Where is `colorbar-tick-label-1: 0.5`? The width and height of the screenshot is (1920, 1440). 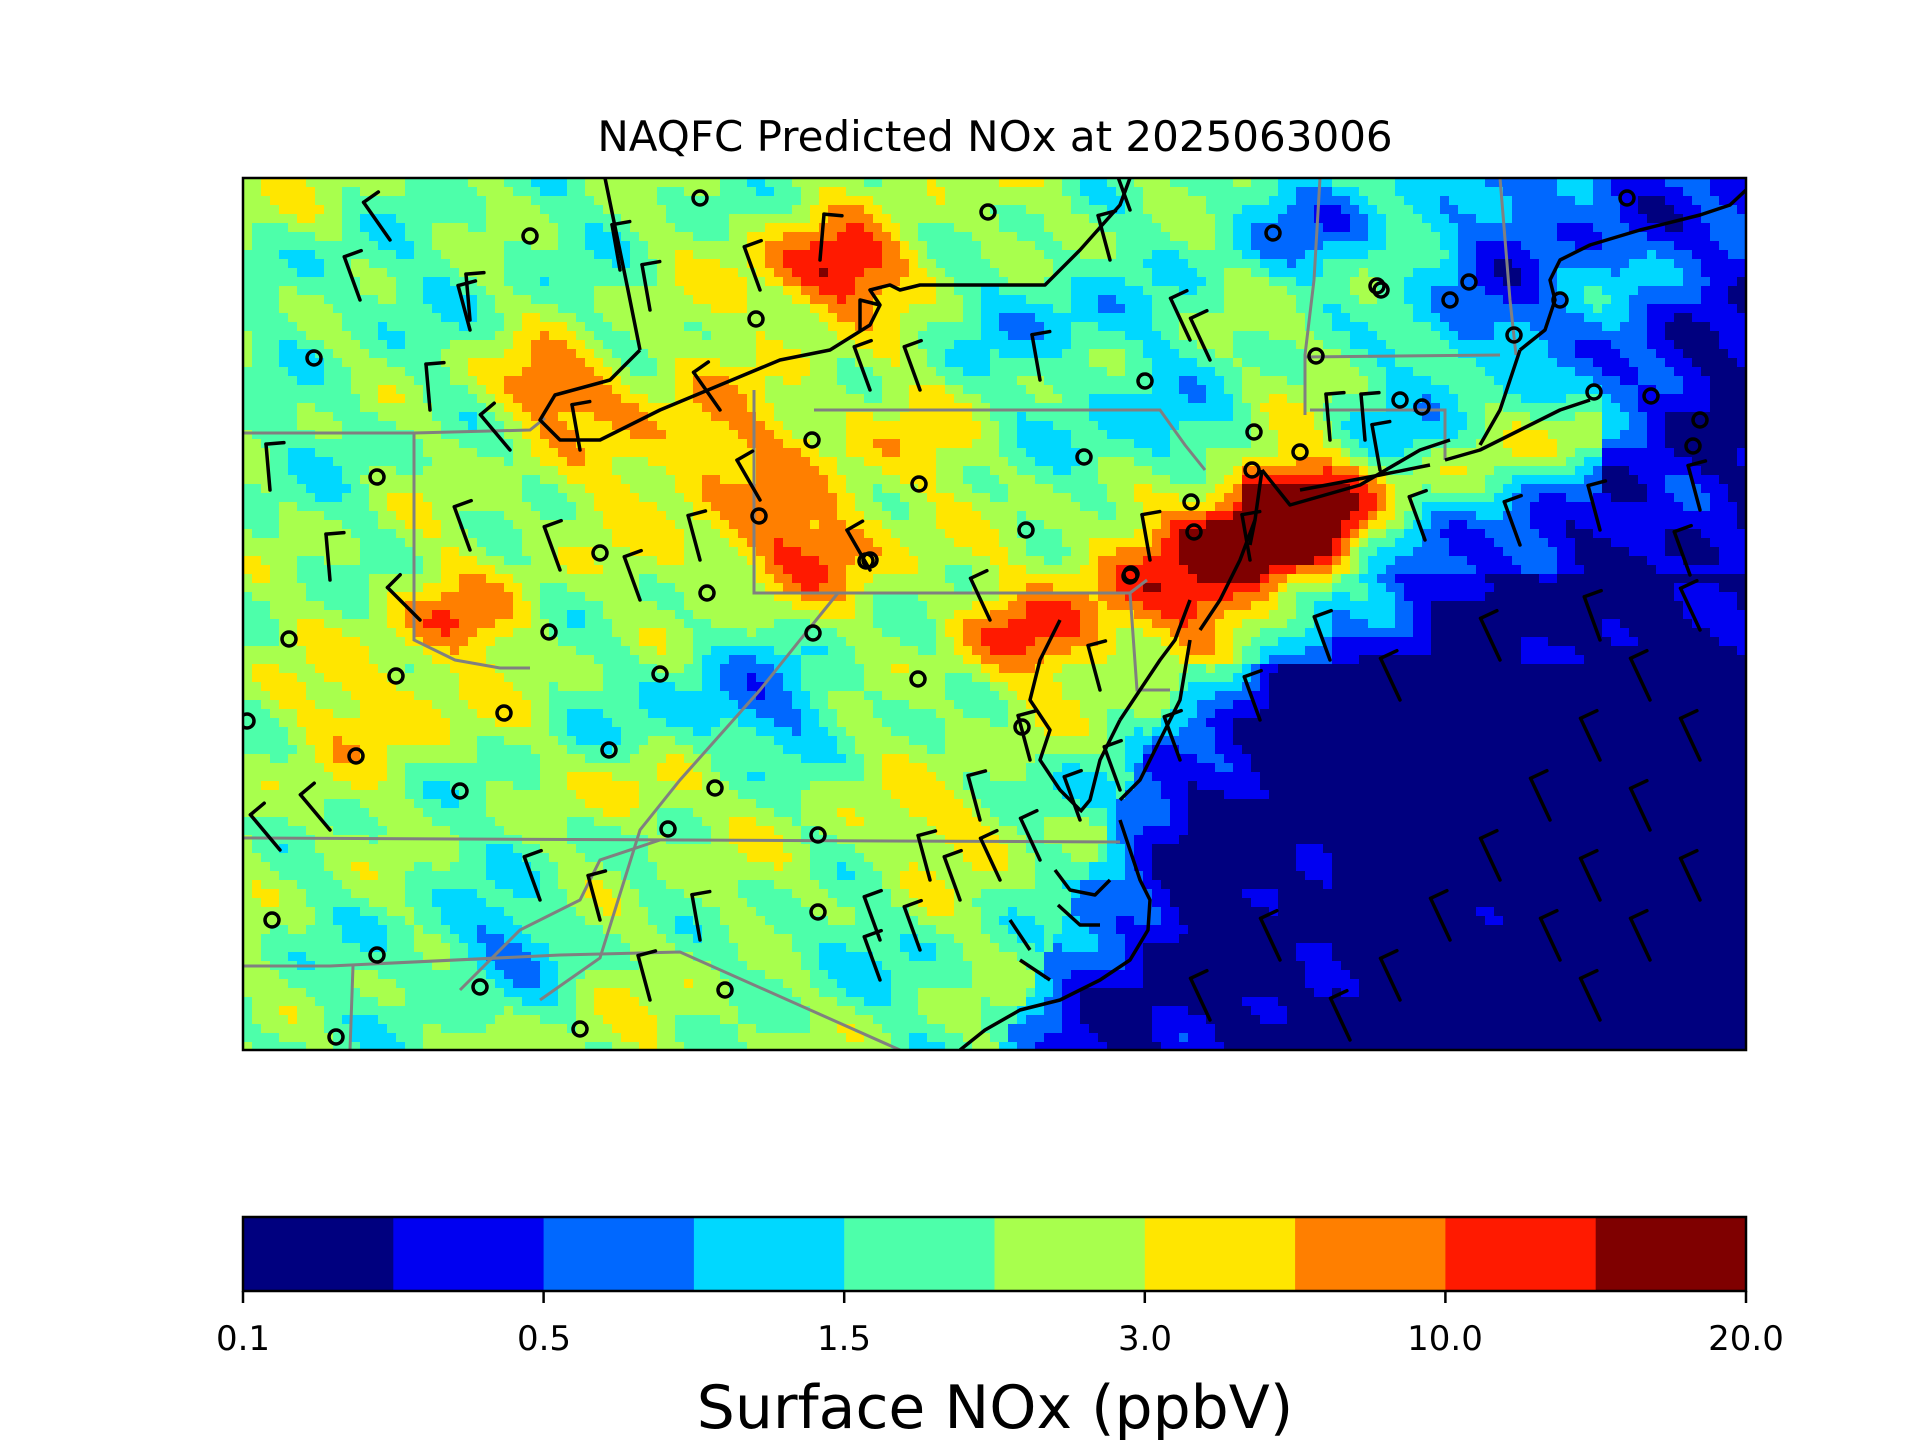 colorbar-tick-label-1: 0.5 is located at coordinates (544, 1339).